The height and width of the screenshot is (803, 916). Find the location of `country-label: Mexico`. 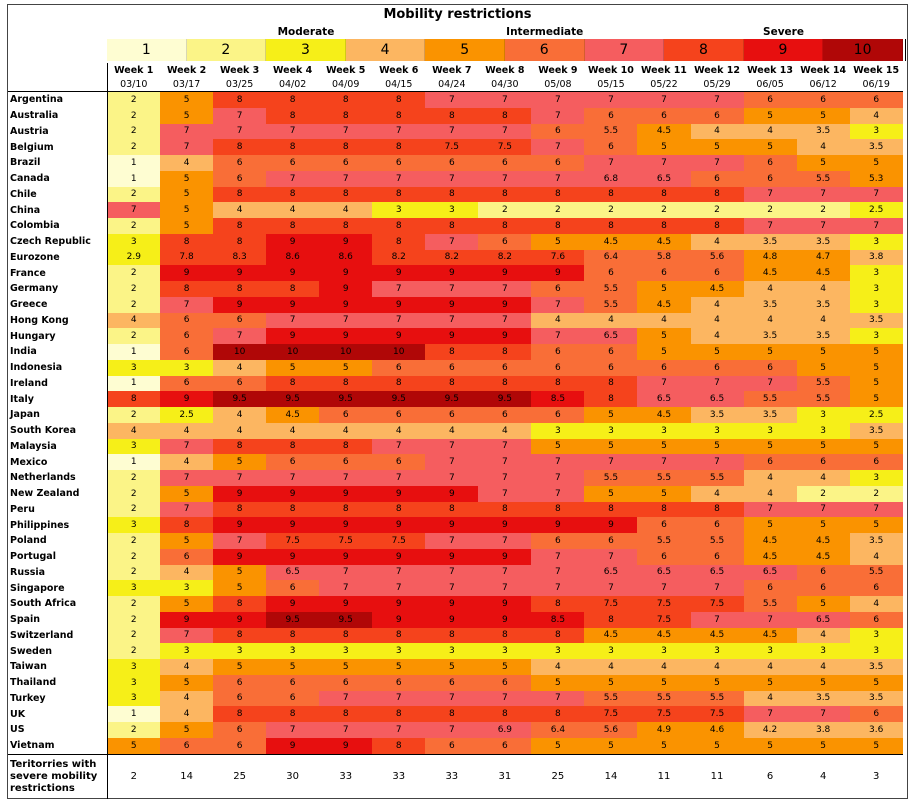

country-label: Mexico is located at coordinates (58, 462).